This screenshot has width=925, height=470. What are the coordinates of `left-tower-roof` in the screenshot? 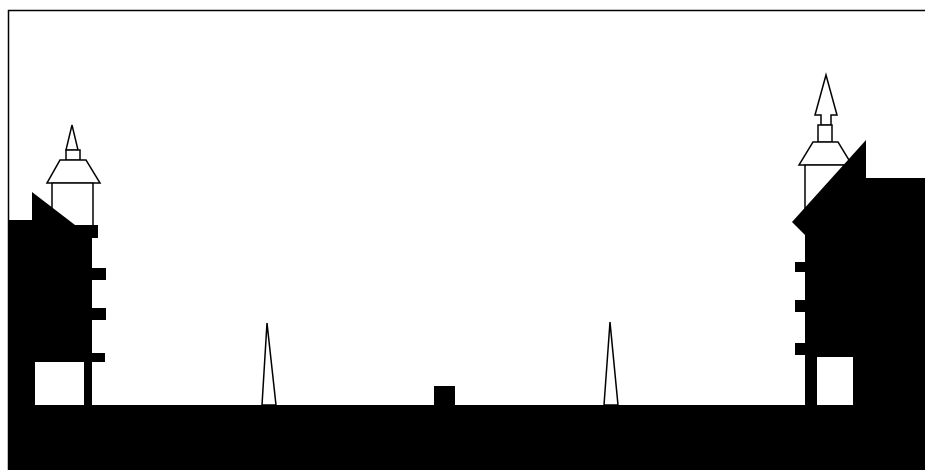 It's located at (73, 171).